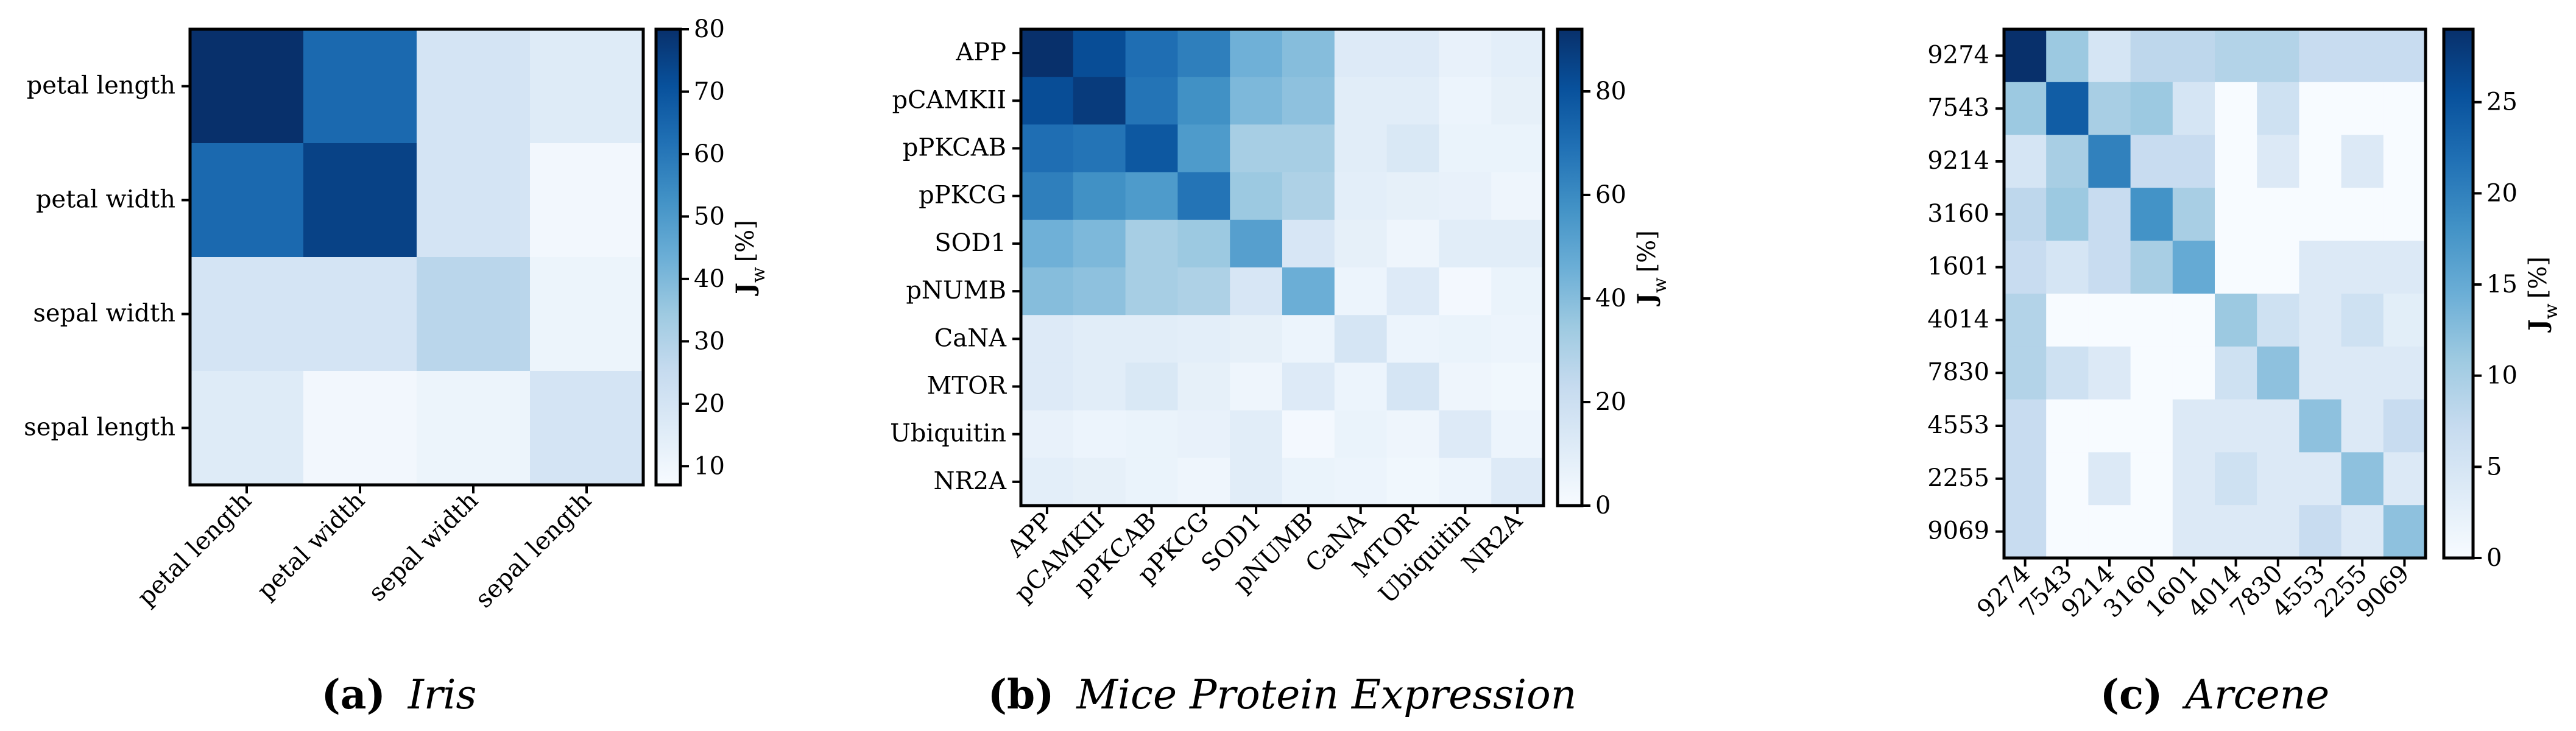 The height and width of the screenshot is (731, 2576). I want to click on panel-a-cell-r0-c0, so click(247, 86).